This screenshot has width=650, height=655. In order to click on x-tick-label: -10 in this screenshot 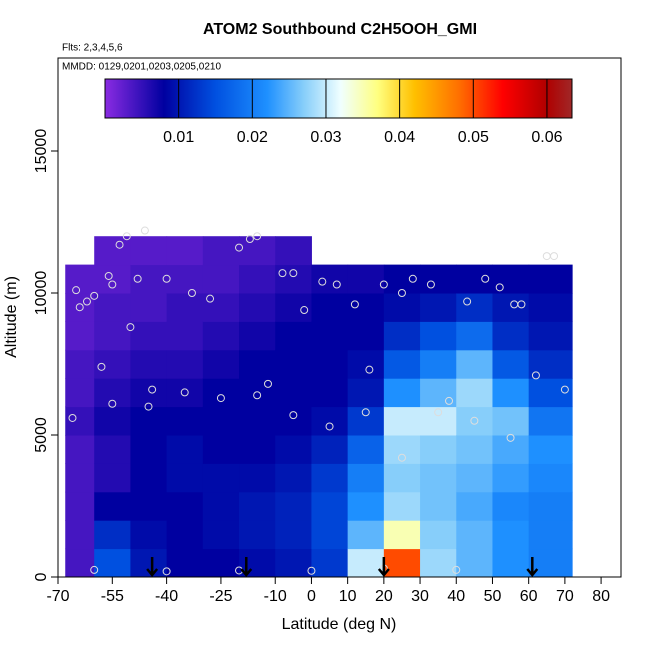, I will do `click(275, 596)`.